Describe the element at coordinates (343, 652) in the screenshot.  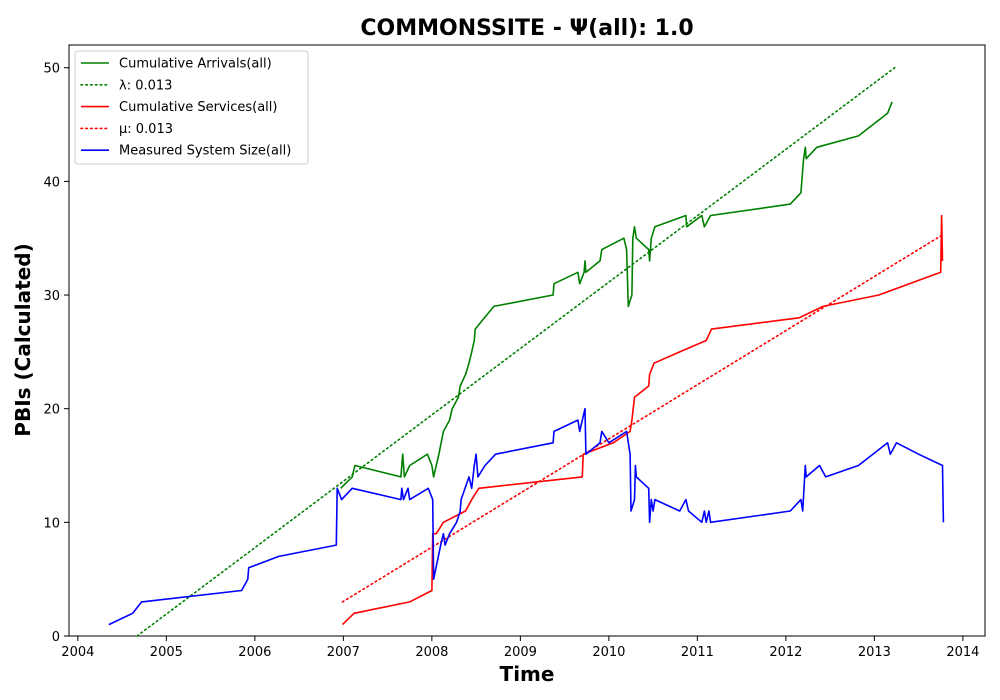
I see `x-tick-label: 2007` at that location.